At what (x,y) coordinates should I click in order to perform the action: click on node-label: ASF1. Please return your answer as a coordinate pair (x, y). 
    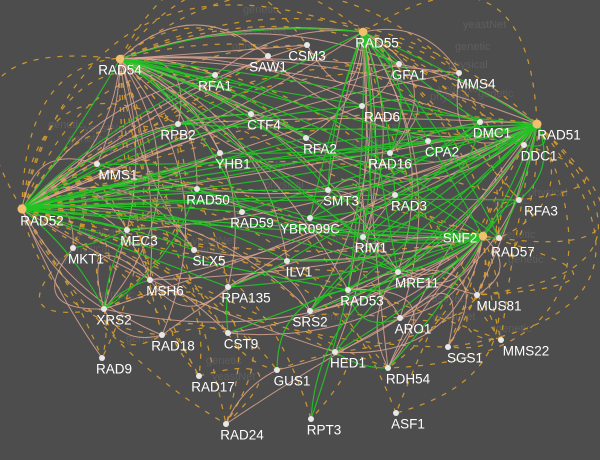
    Looking at the image, I should click on (408, 424).